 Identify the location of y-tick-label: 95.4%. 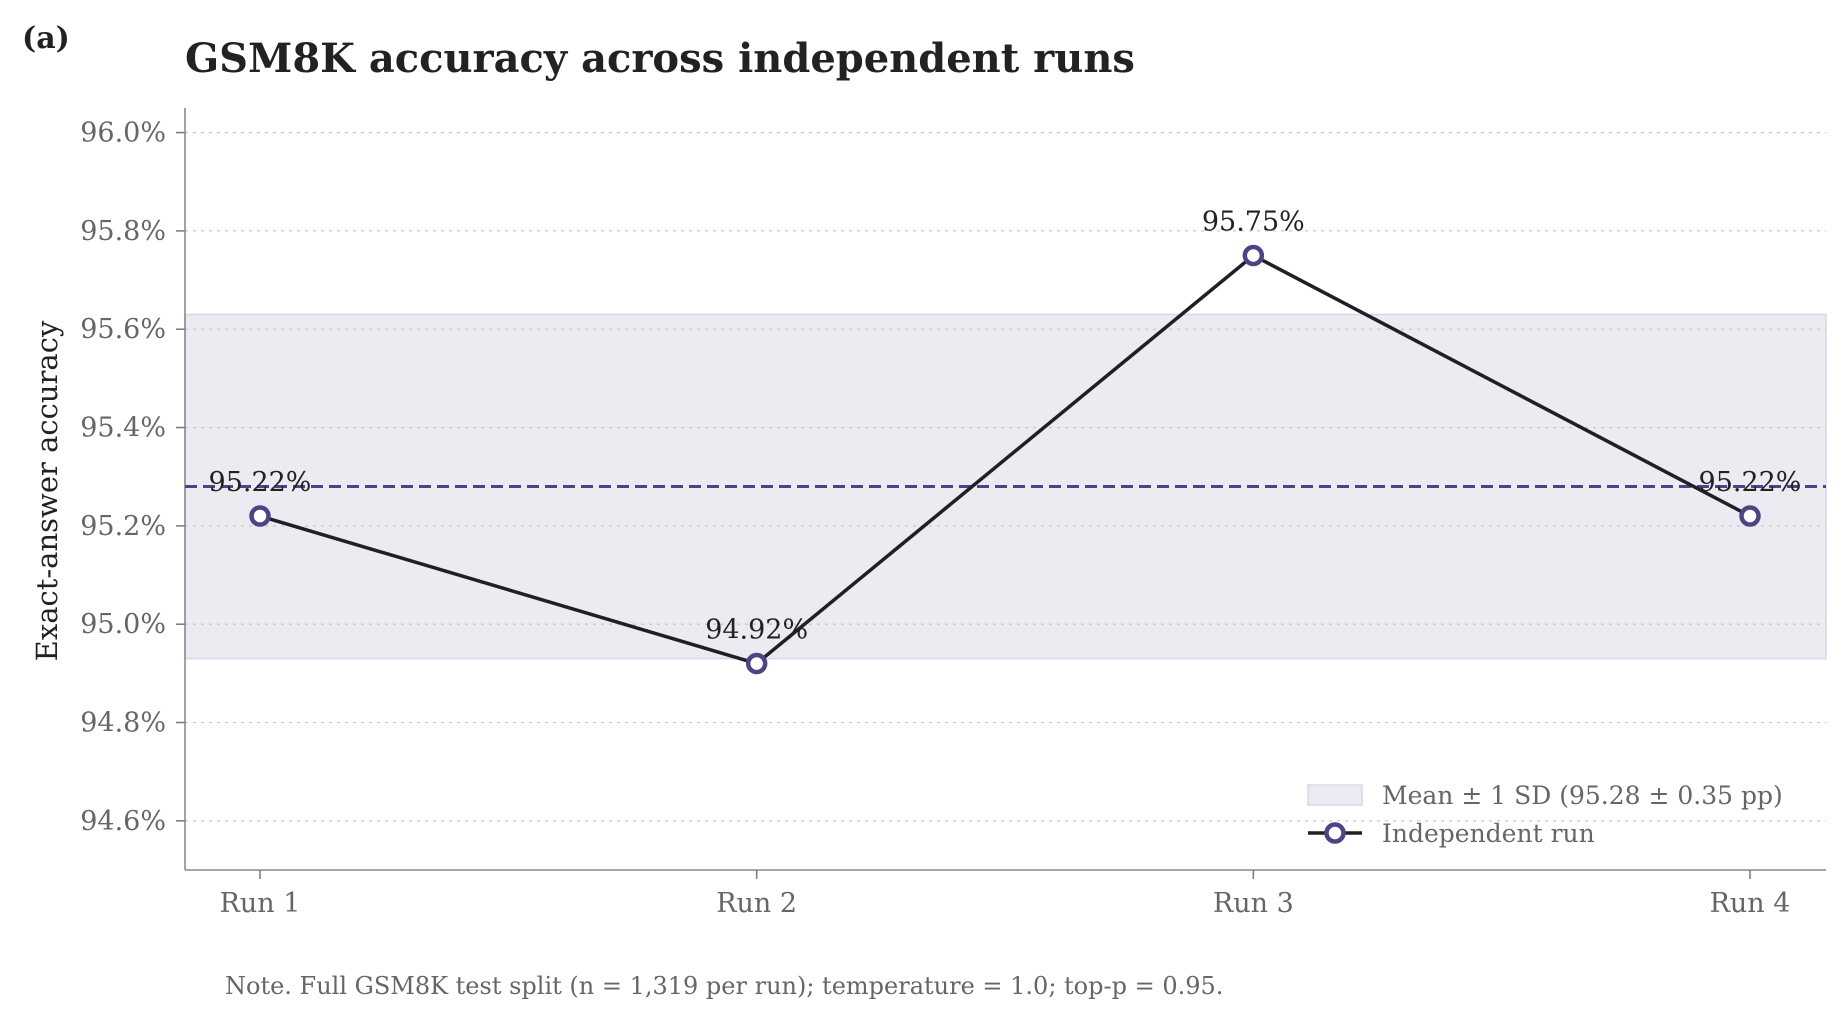
(123, 428).